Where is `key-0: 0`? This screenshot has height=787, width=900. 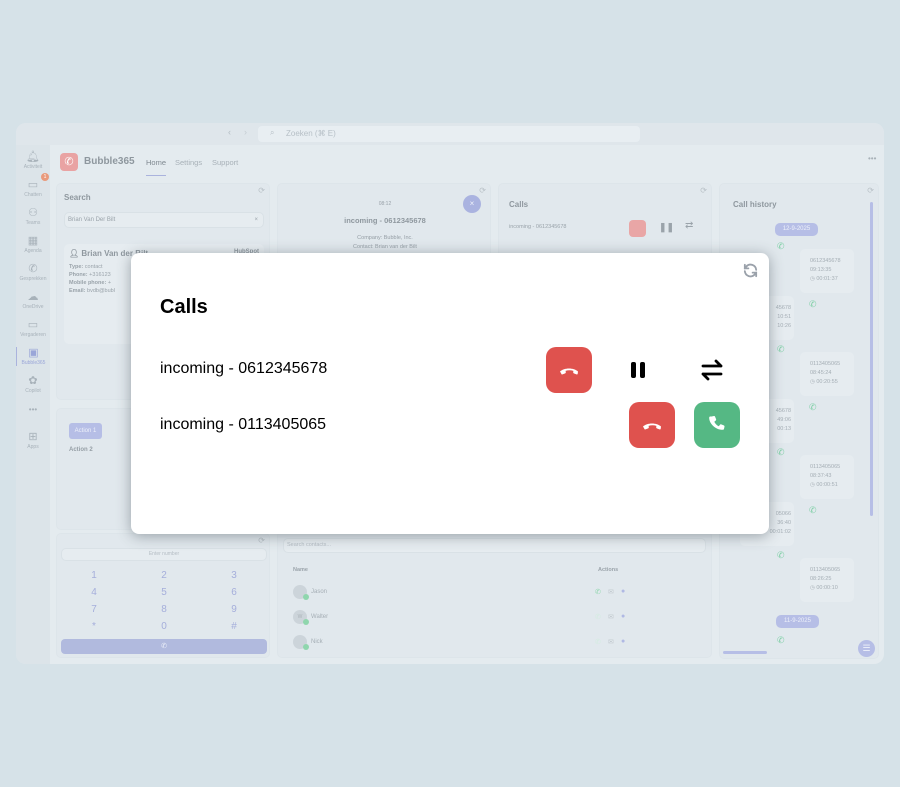
key-0: 0 is located at coordinates (164, 626).